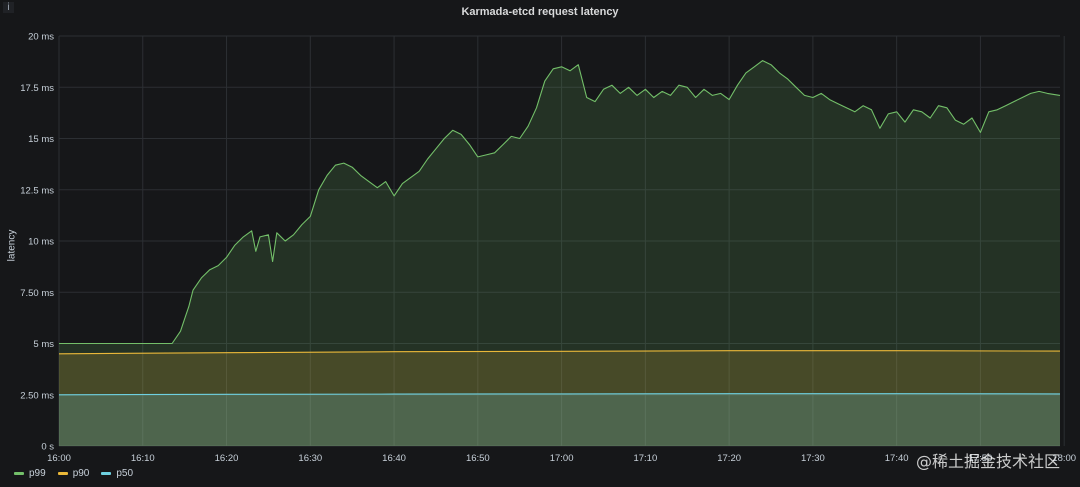  Describe the element at coordinates (41, 242) in the screenshot. I see `y-tick-label: 10 ms` at that location.